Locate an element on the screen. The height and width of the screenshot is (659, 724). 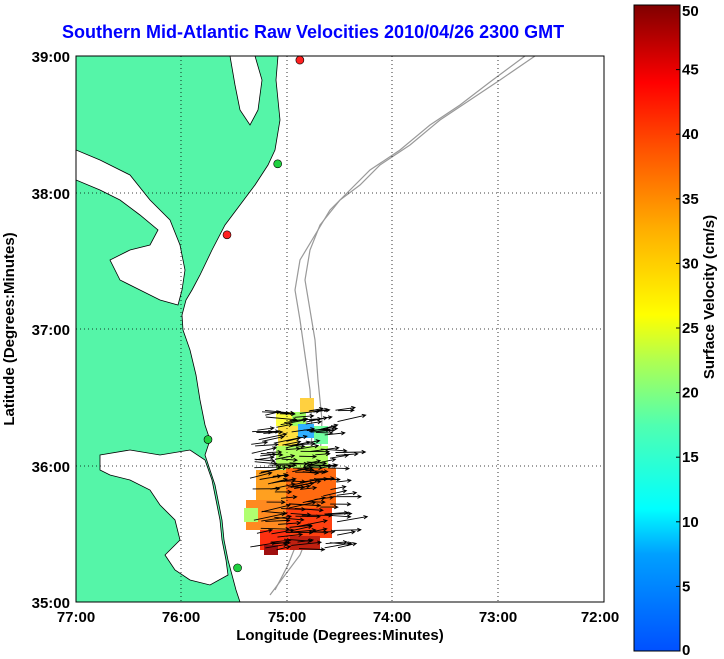
colorbar-tick-label: 35 is located at coordinates (690, 199).